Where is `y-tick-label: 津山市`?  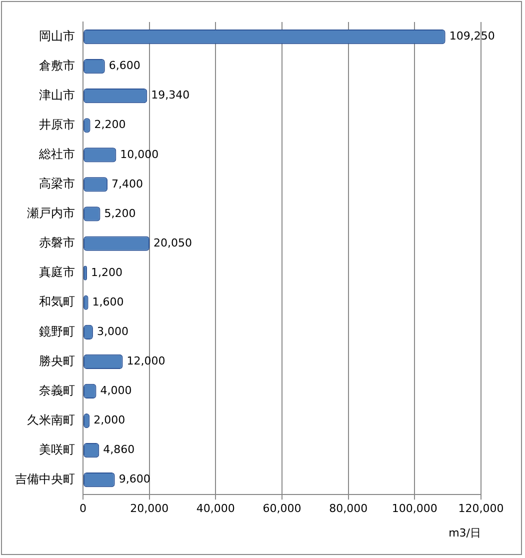 y-tick-label: 津山市 is located at coordinates (57, 95).